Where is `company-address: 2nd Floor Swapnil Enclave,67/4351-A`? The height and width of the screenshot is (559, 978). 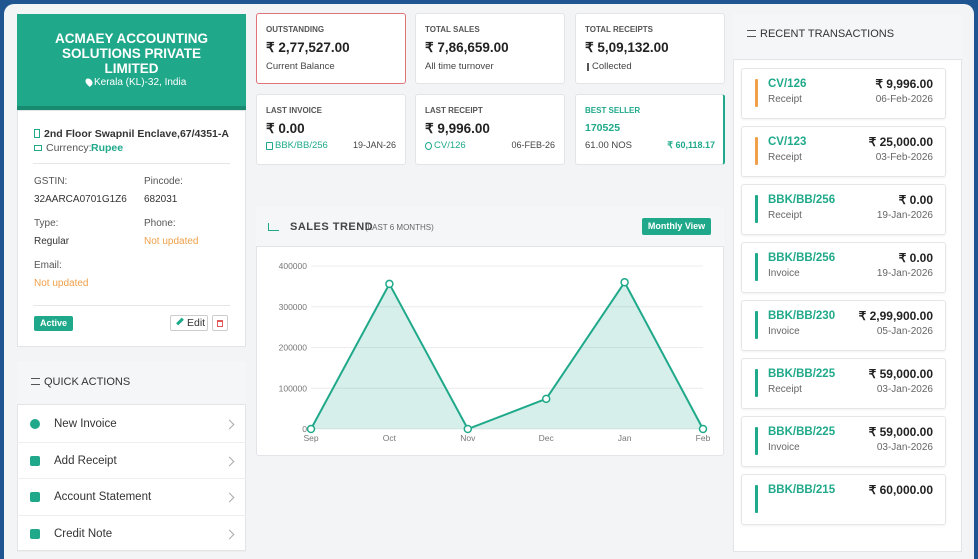
company-address: 2nd Floor Swapnil Enclave,67/4351-A is located at coordinates (136, 134).